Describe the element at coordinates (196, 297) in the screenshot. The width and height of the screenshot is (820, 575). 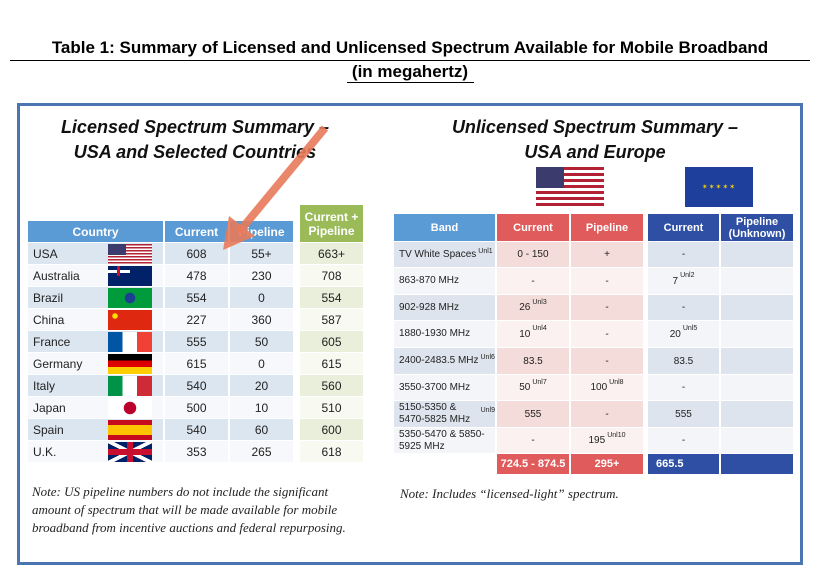
I see `current-value-text: 554` at that location.